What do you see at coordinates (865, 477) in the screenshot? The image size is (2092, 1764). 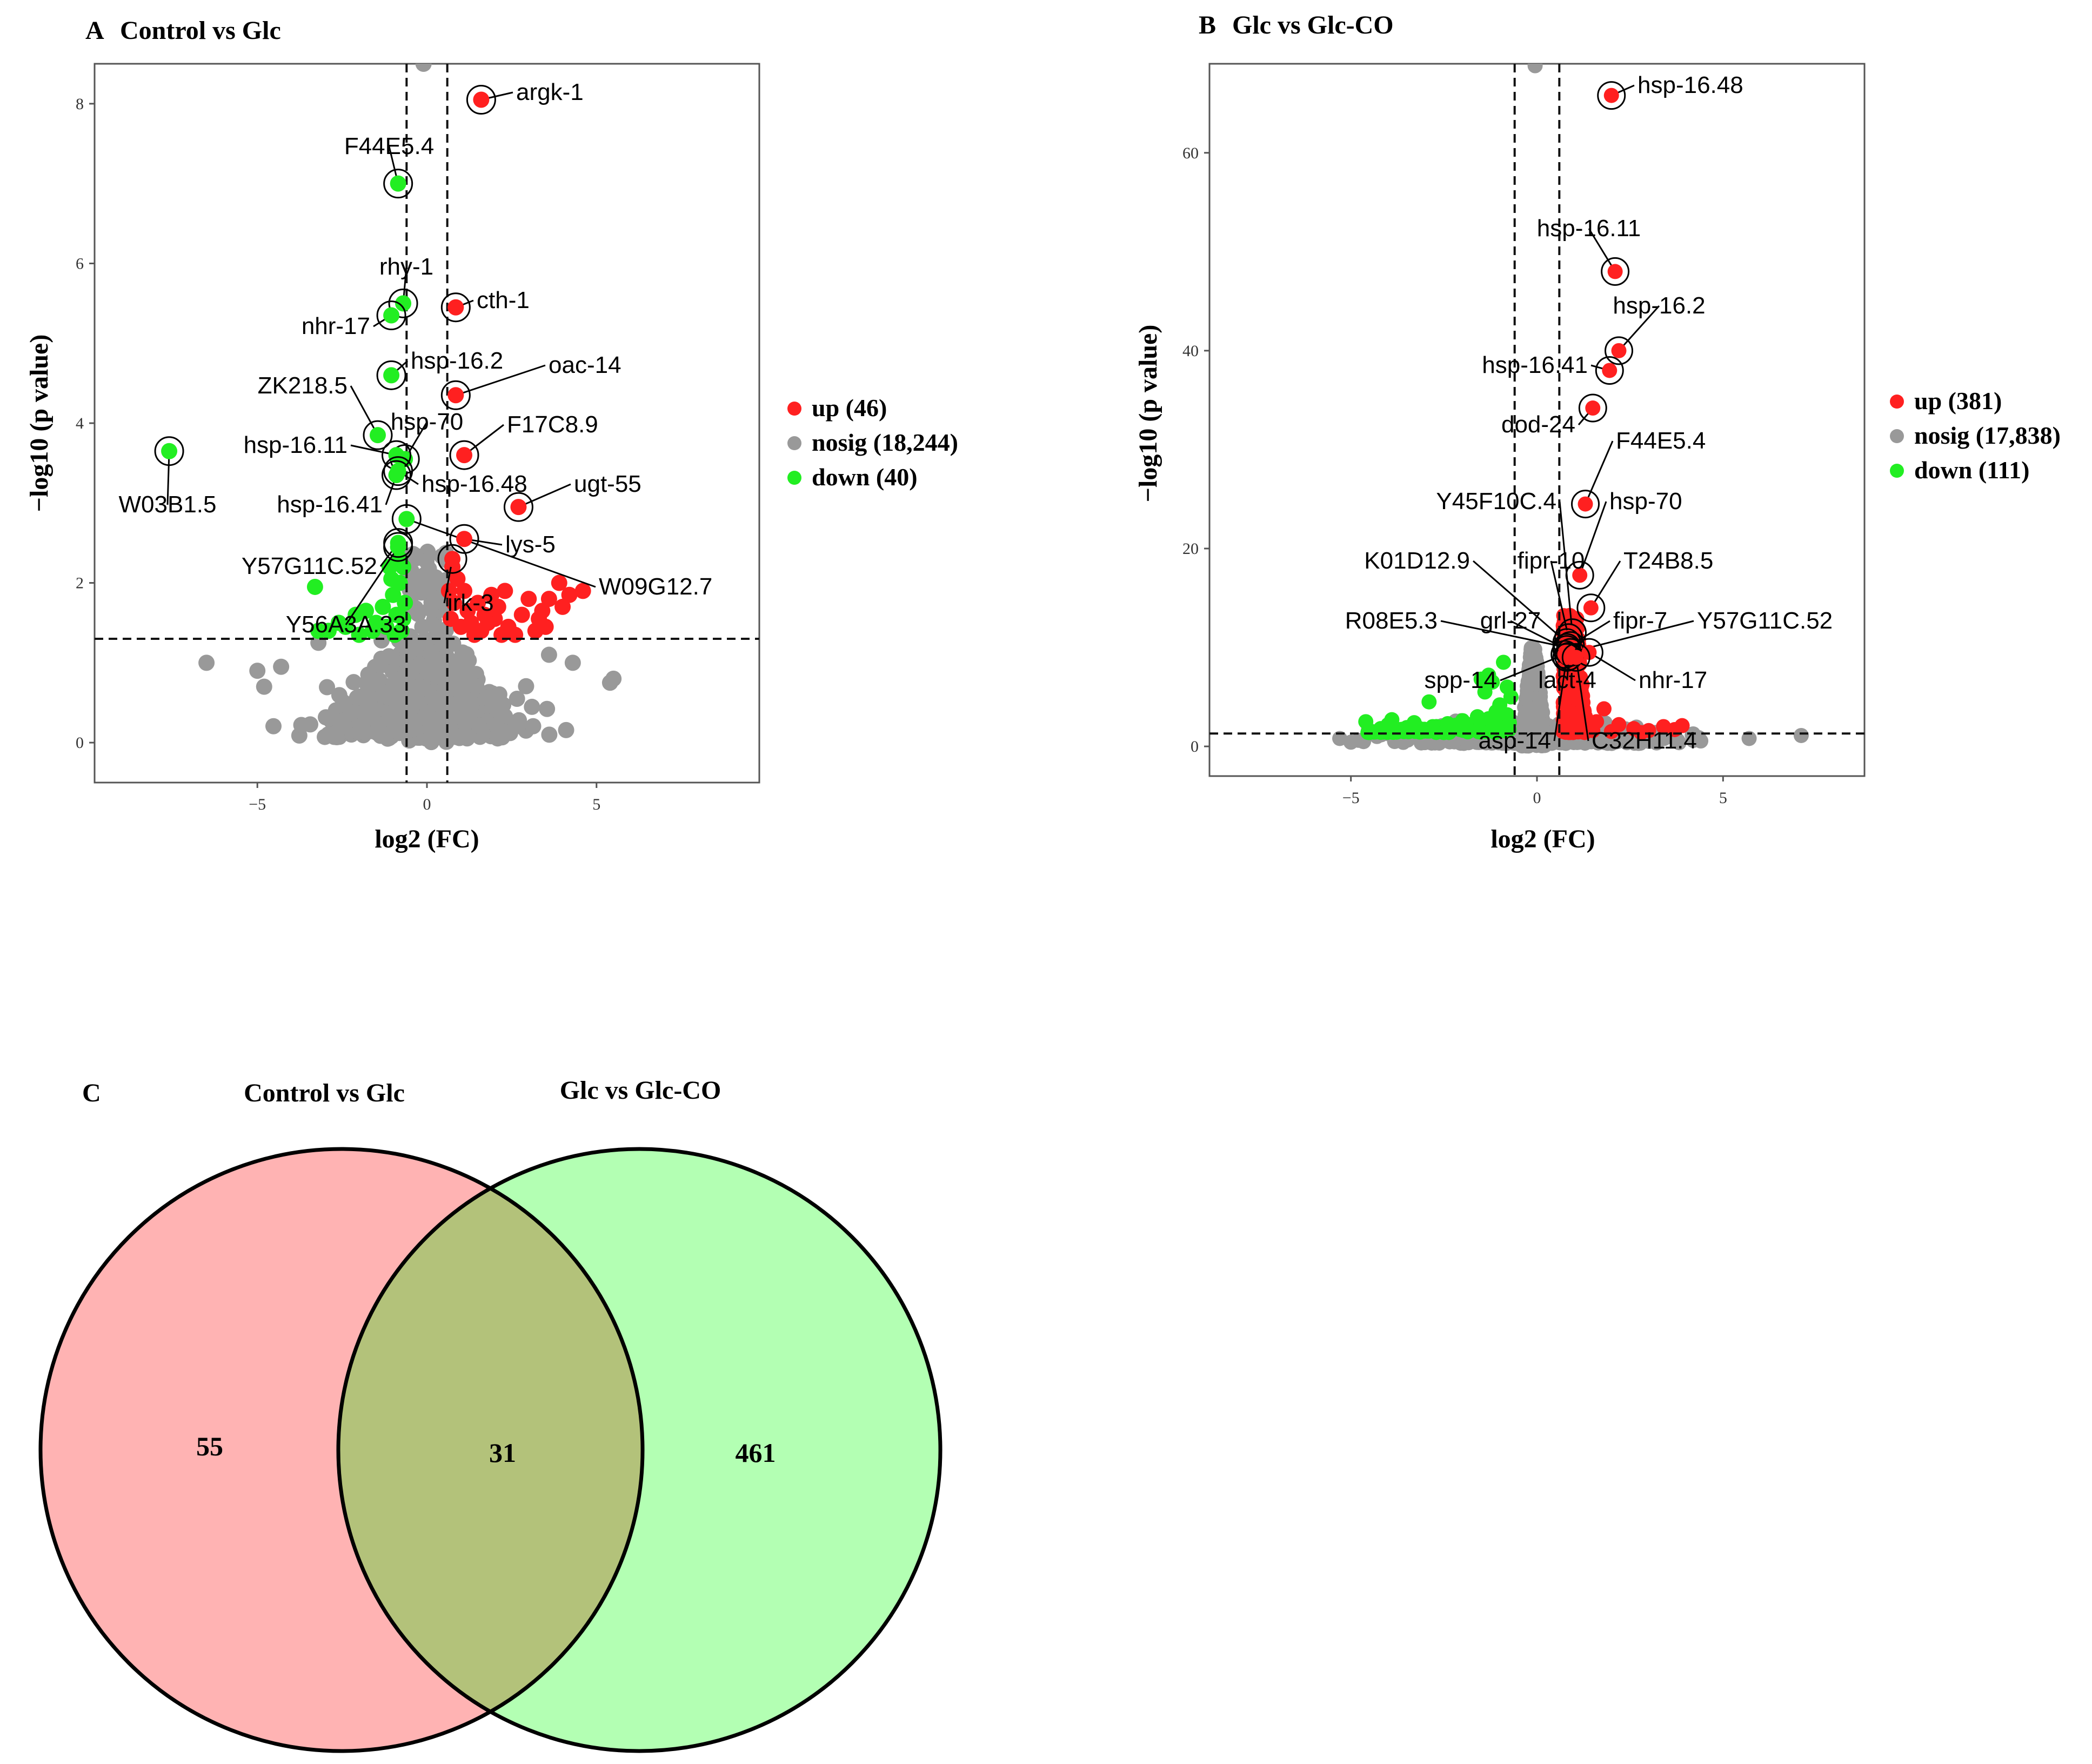 I see `legend-label: down (40)` at bounding box center [865, 477].